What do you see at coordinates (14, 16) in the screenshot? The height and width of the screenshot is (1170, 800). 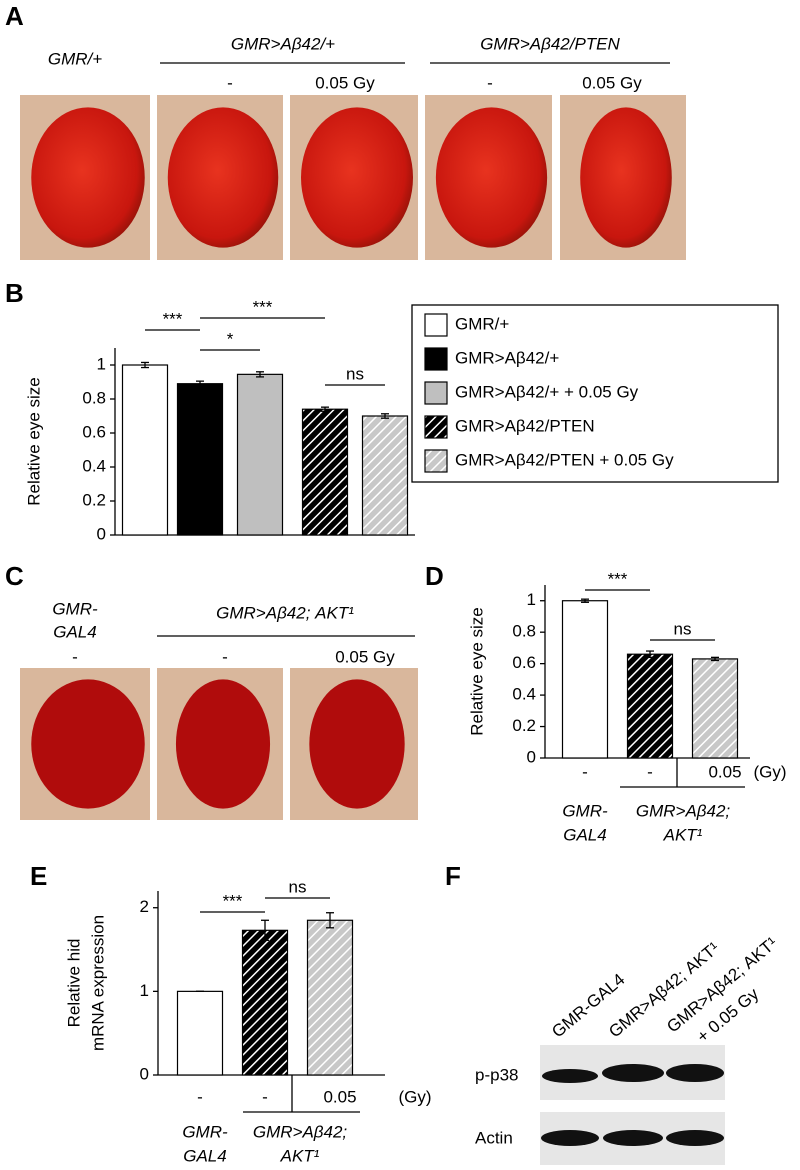 I see `panel-letter: A` at bounding box center [14, 16].